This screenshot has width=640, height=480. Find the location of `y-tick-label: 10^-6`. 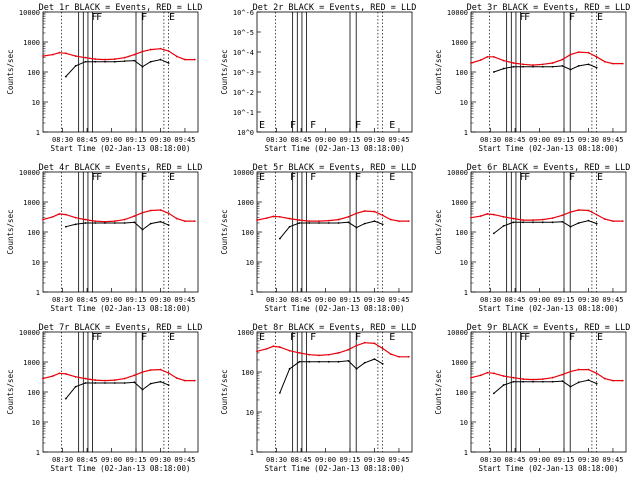

y-tick-label: 10^-6 is located at coordinates (243, 13).